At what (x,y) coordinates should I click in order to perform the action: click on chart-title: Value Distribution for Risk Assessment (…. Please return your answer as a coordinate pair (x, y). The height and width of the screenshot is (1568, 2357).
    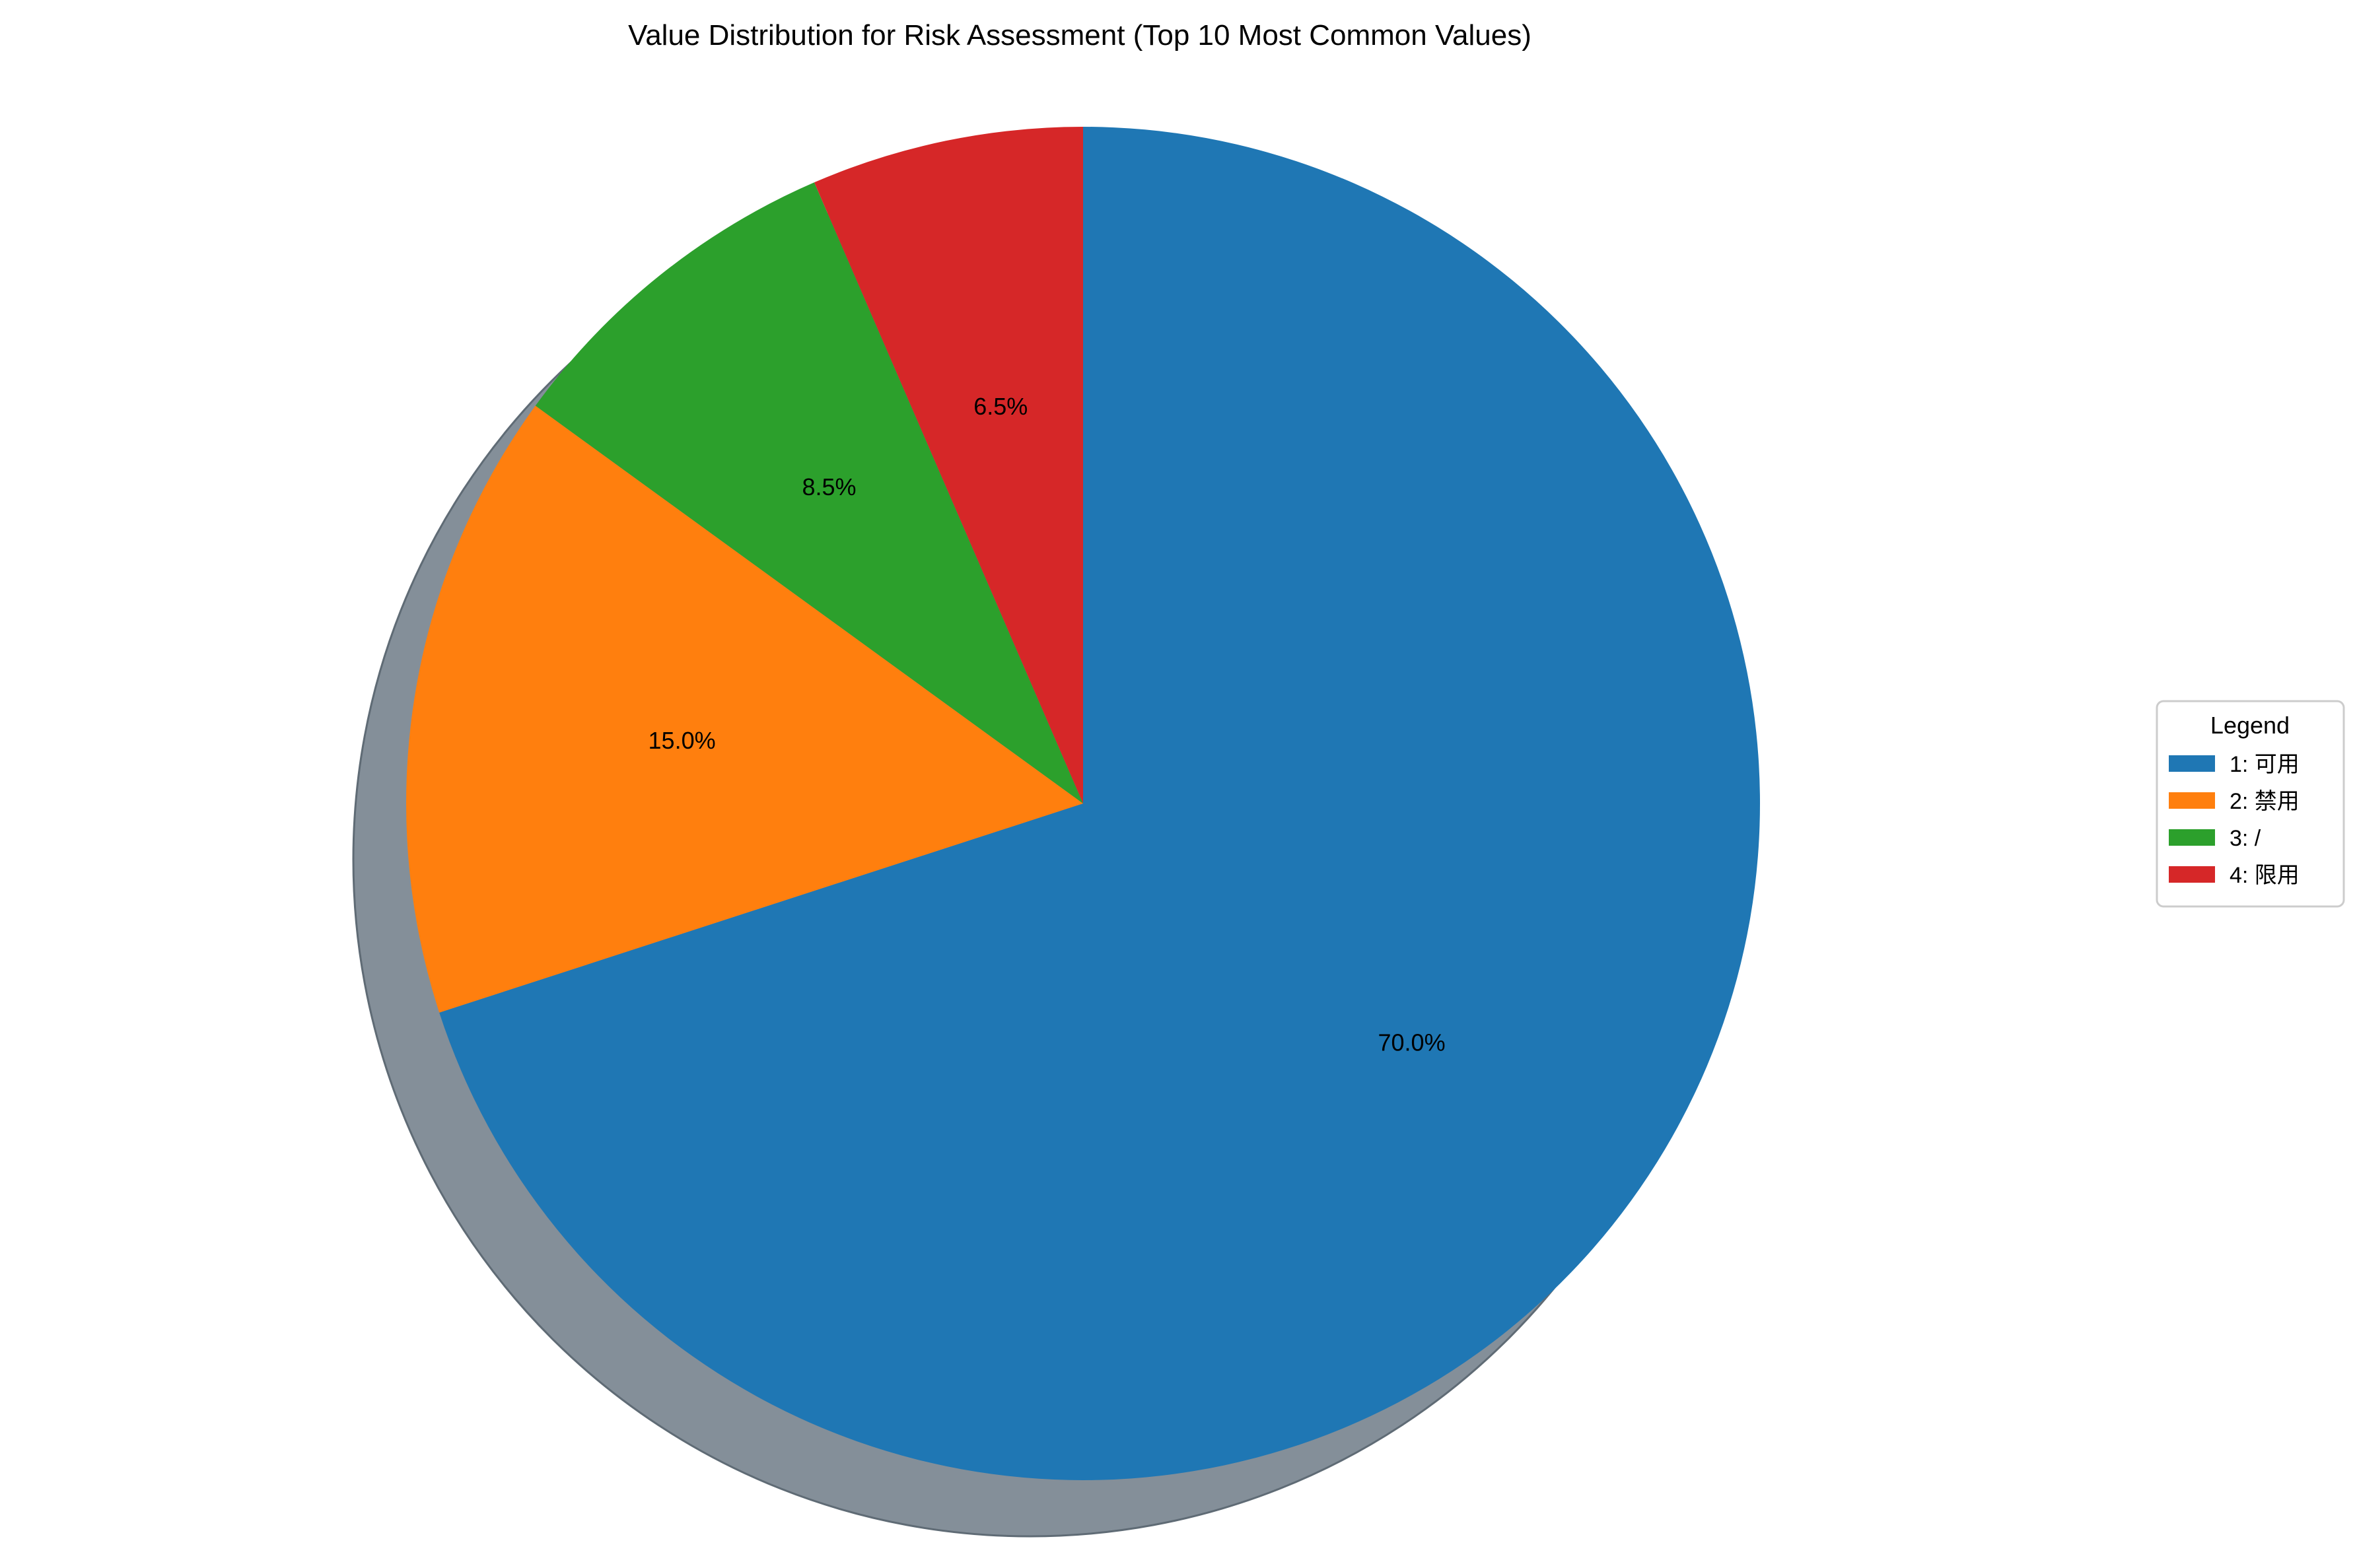
    Looking at the image, I should click on (1079, 35).